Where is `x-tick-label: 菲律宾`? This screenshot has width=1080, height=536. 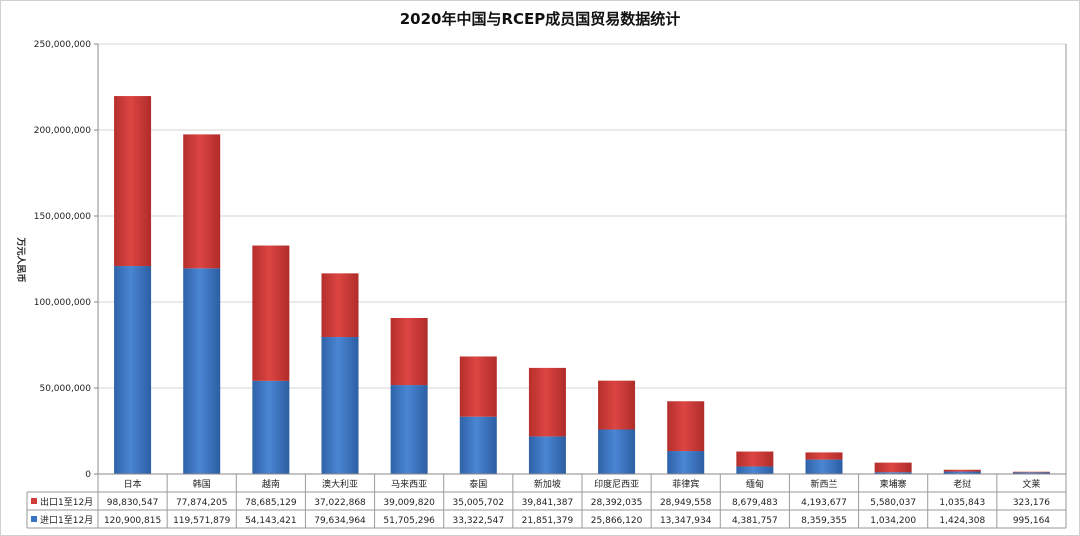
x-tick-label: 菲律宾 is located at coordinates (685, 484).